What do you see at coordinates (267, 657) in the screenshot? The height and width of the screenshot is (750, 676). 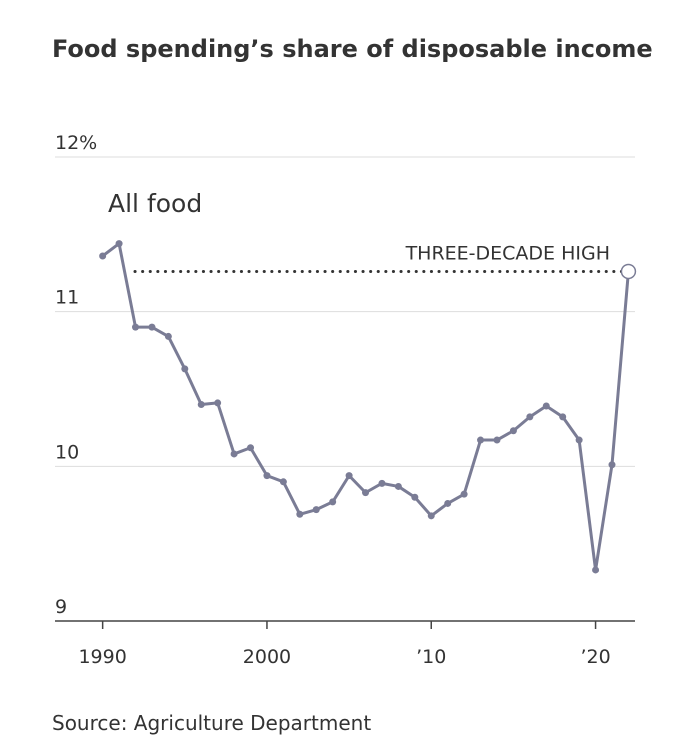 I see `x-tick-label: 2000` at bounding box center [267, 657].